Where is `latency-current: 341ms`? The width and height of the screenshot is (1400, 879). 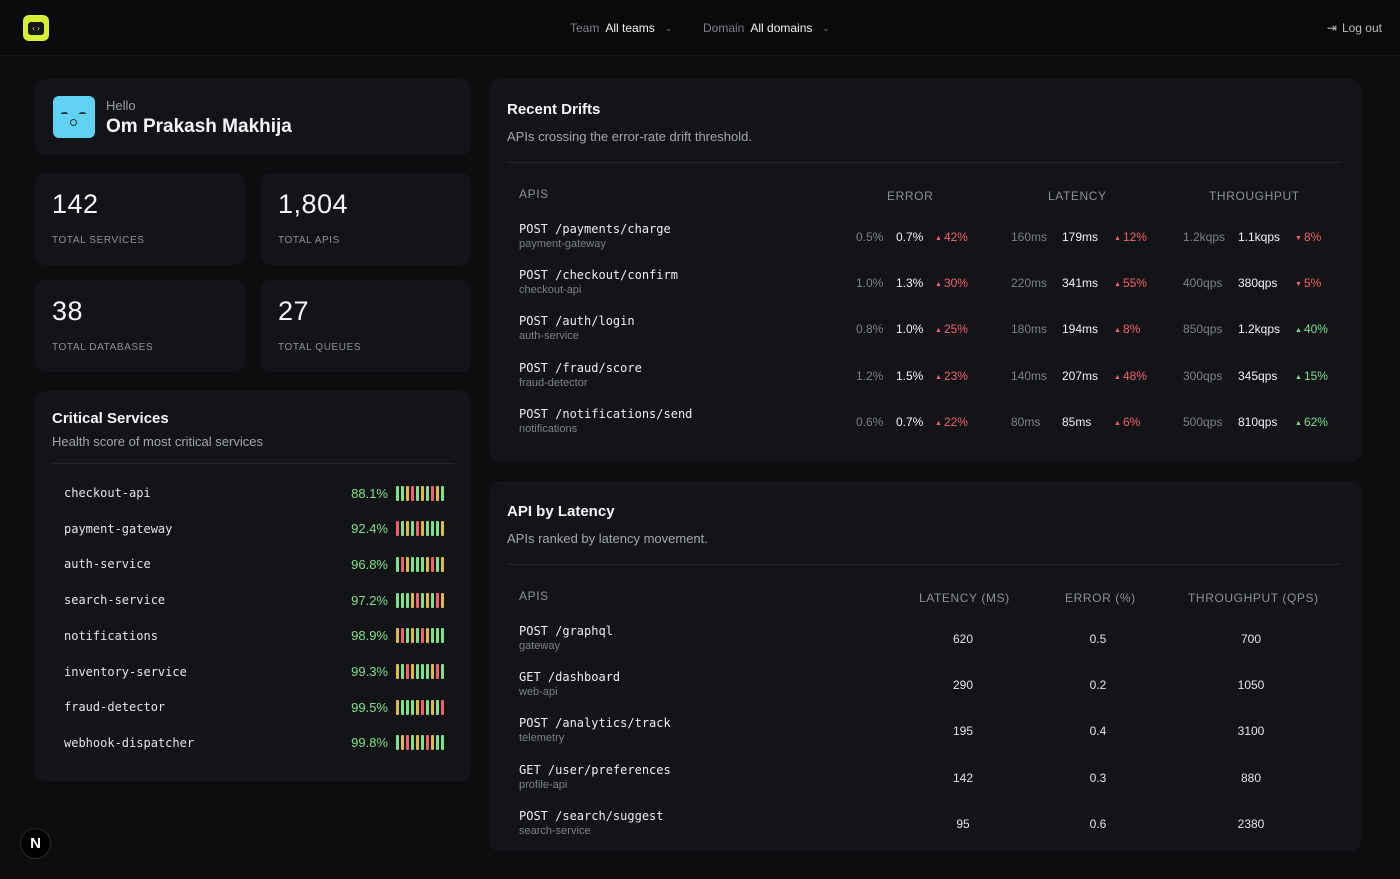
latency-current: 341ms is located at coordinates (1080, 283).